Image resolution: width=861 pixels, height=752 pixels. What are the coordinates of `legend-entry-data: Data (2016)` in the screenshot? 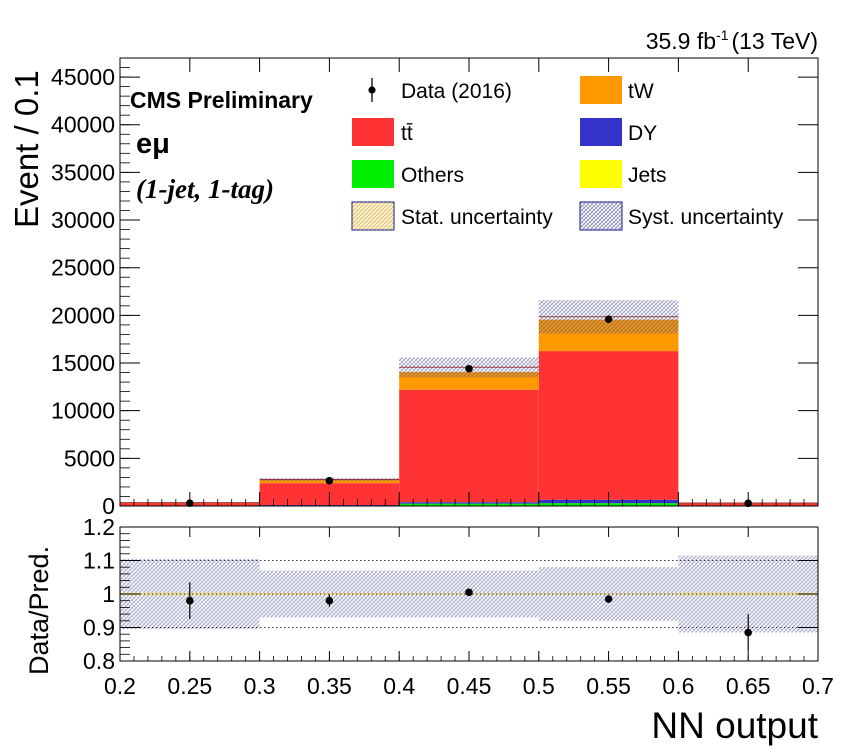 It's located at (440, 90).